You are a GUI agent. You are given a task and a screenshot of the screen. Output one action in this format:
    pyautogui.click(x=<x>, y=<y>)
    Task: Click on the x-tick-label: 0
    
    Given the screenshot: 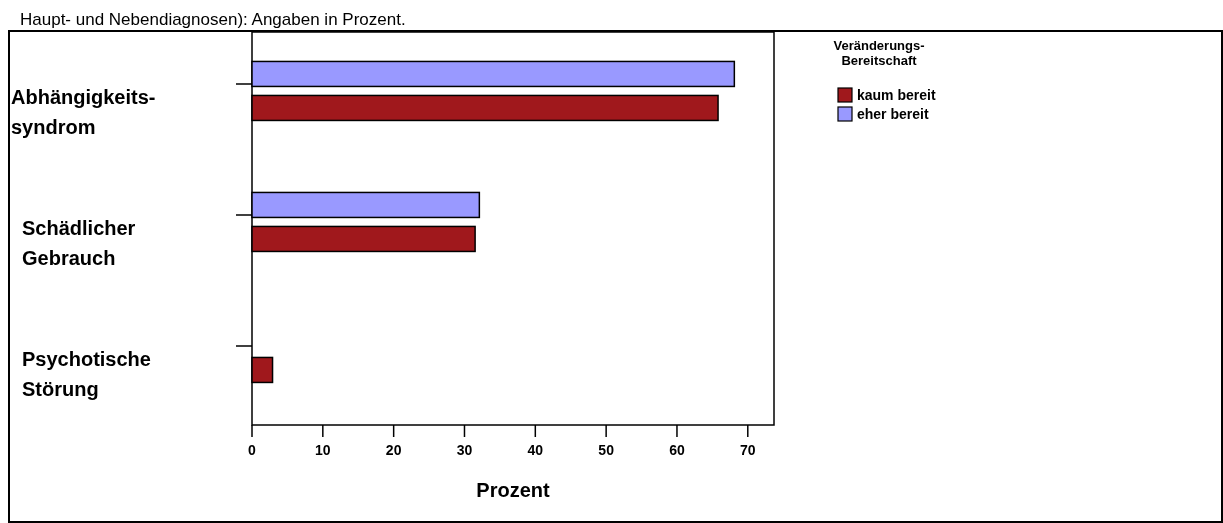 What is the action you would take?
    pyautogui.click(x=252, y=450)
    